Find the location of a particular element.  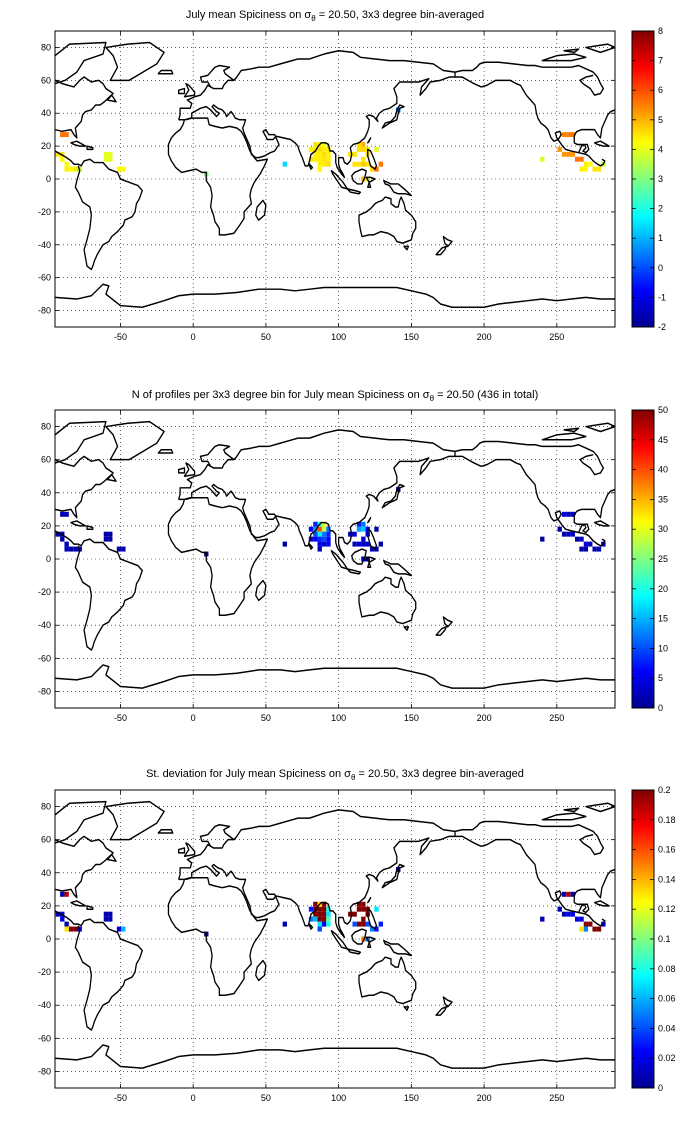

colorbar-tick-label: 40 is located at coordinates (663, 470).